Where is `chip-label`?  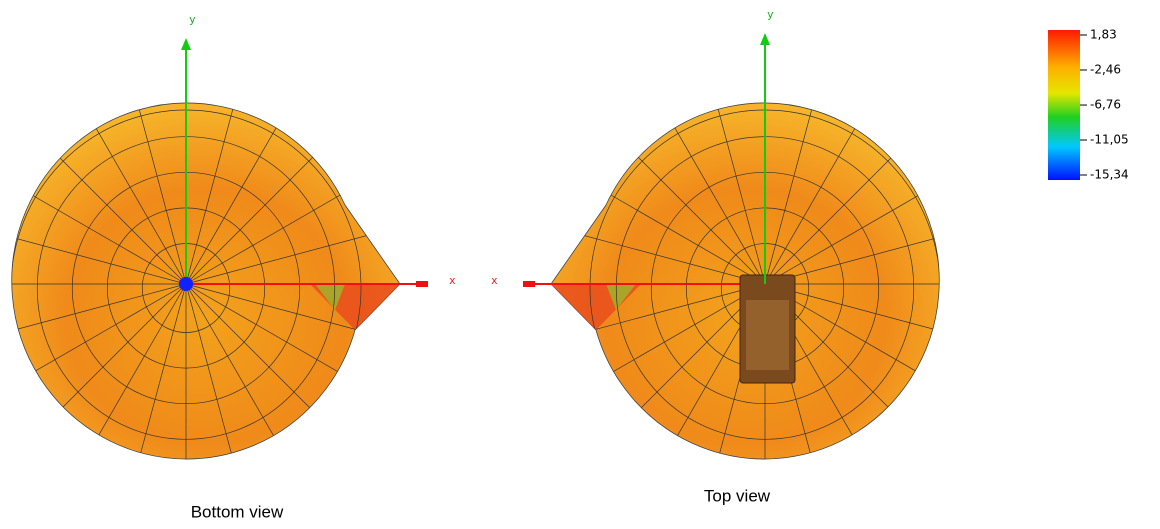 chip-label is located at coordinates (767, 335).